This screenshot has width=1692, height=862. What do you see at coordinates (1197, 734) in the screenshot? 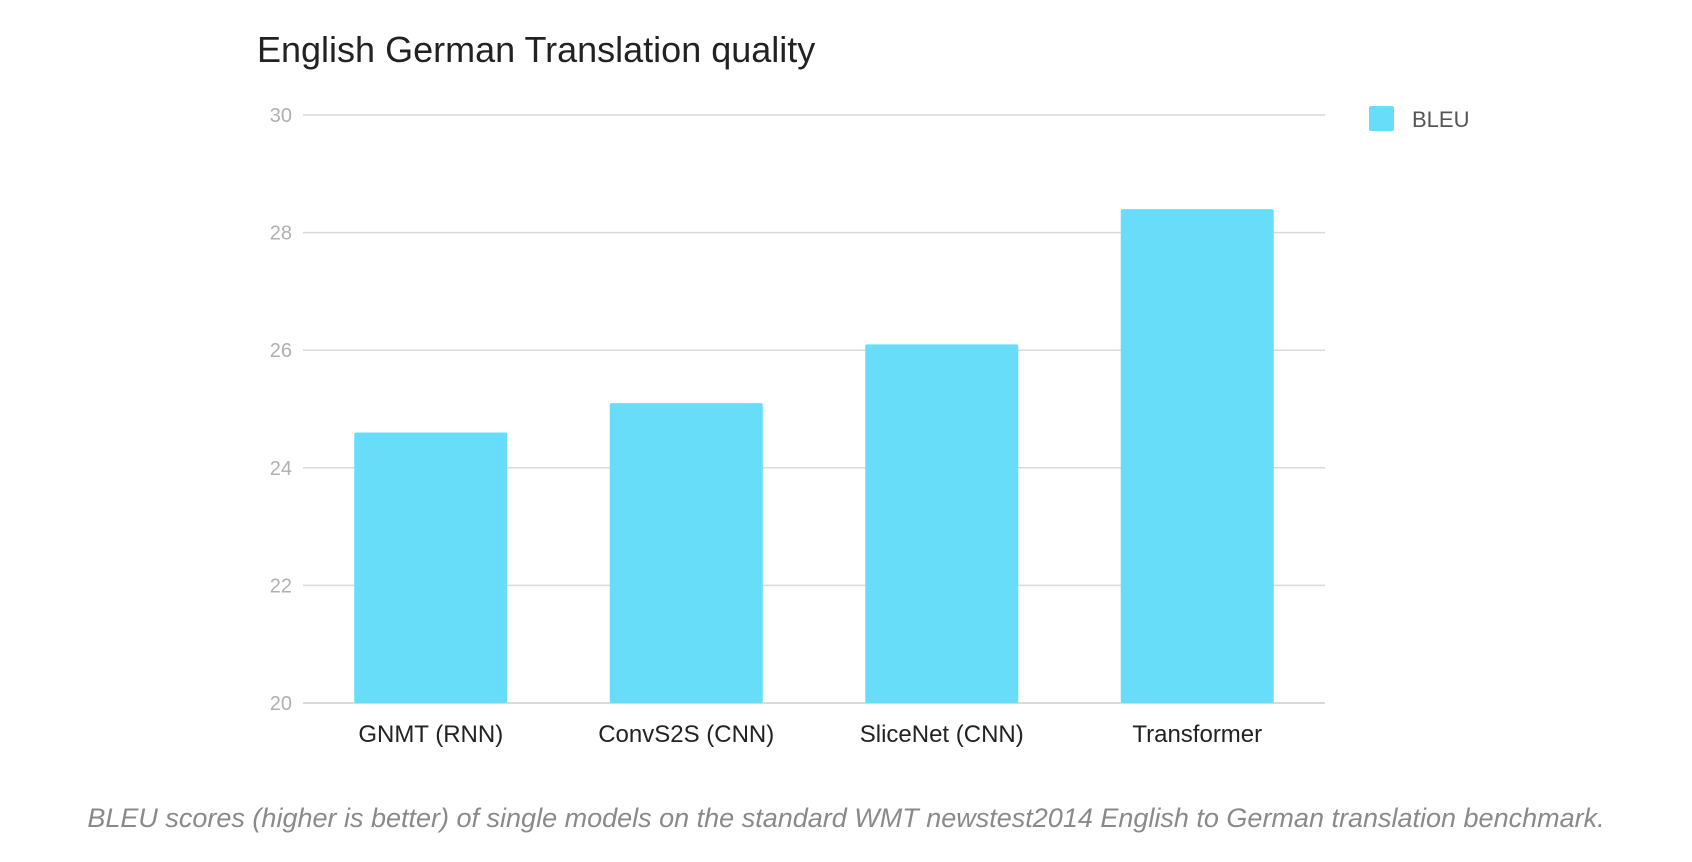
I see `x-category-label: Transformer` at bounding box center [1197, 734].